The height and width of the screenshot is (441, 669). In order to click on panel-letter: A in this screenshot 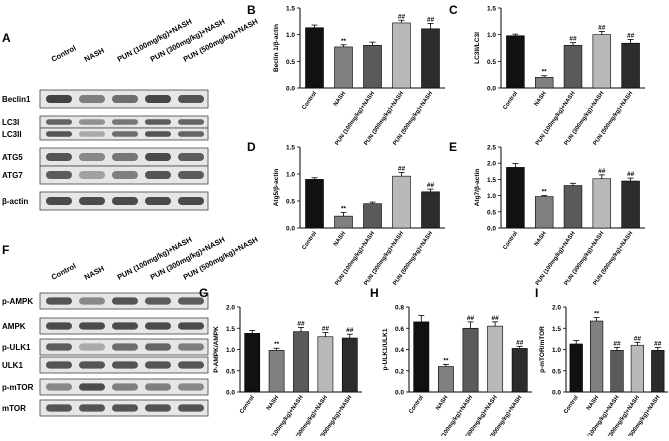, I will do `click(6, 38)`.